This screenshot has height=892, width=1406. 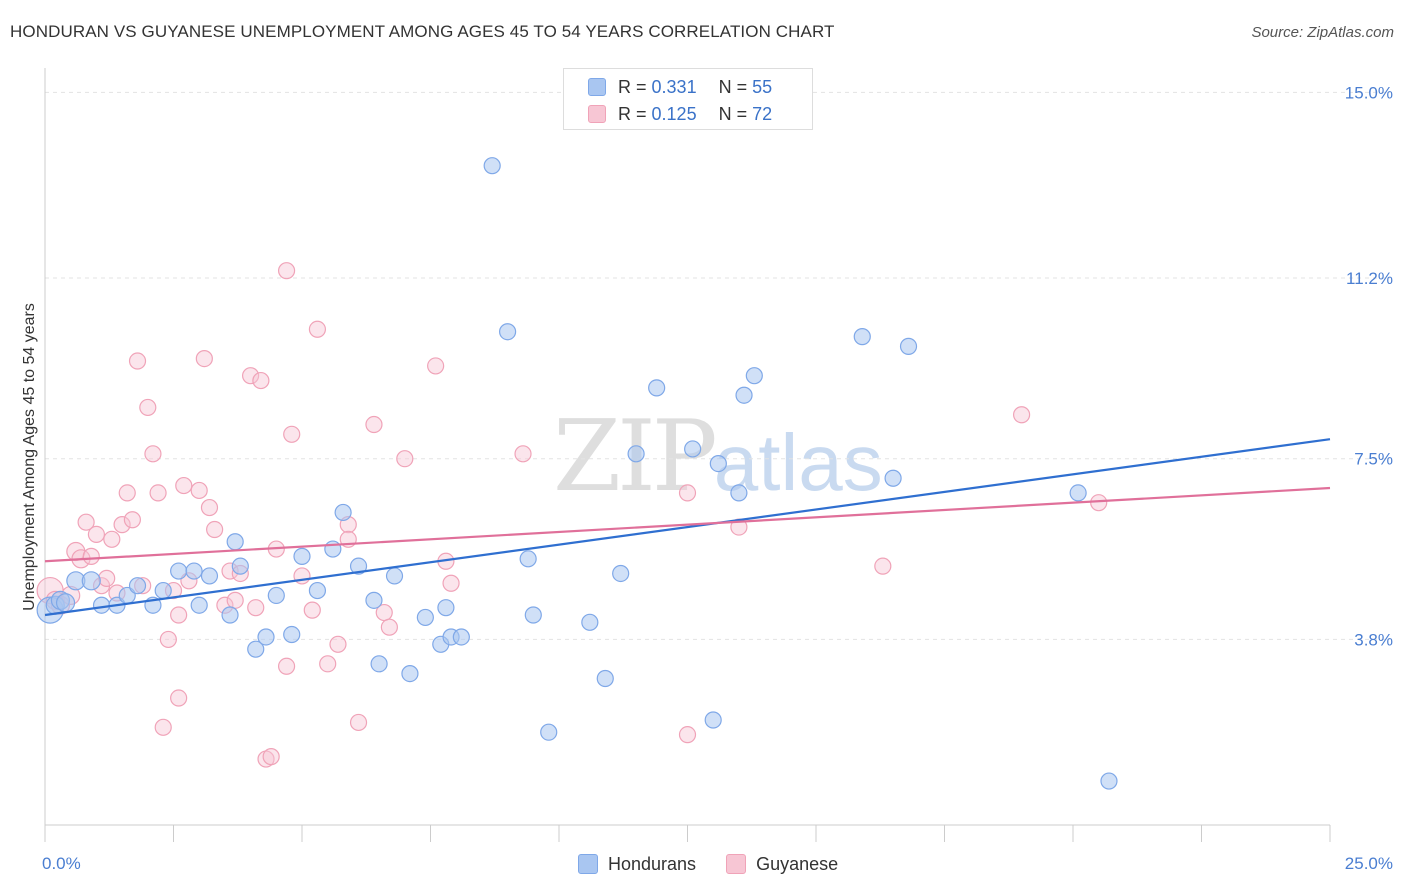 What do you see at coordinates (733, 113) in the screenshot?
I see `legend-n-label: N =` at bounding box center [733, 113].